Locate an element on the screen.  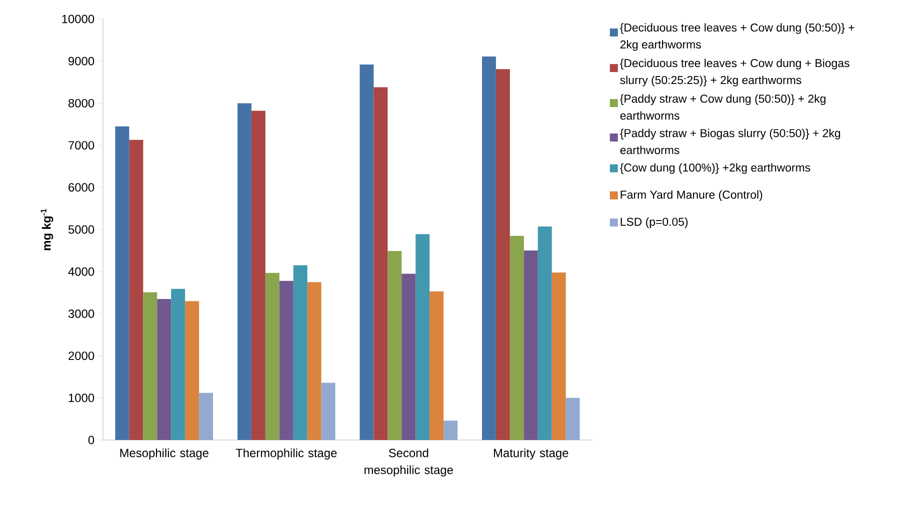
legend-label: {Paddy straw + Biogas slurry (50:50)} + 2kg earthworms is located at coordinates (730, 141).